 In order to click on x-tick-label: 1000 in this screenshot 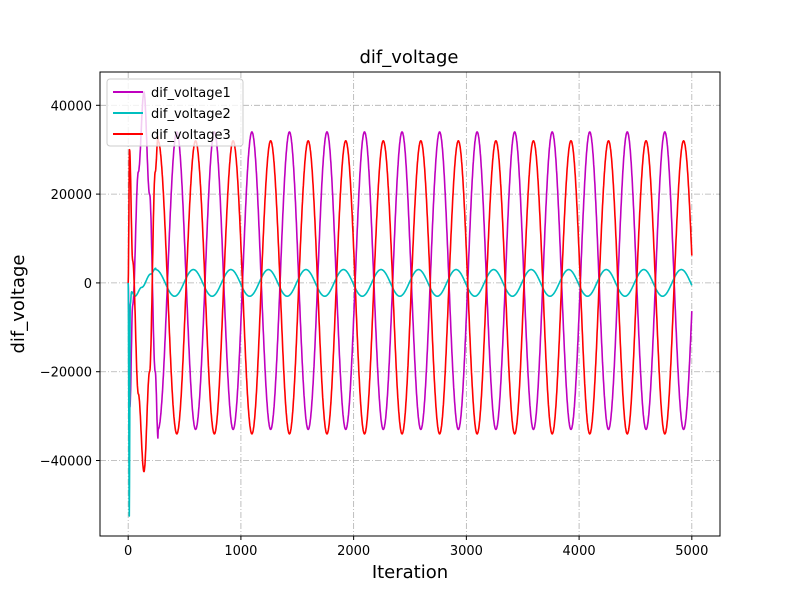, I will do `click(240, 551)`.